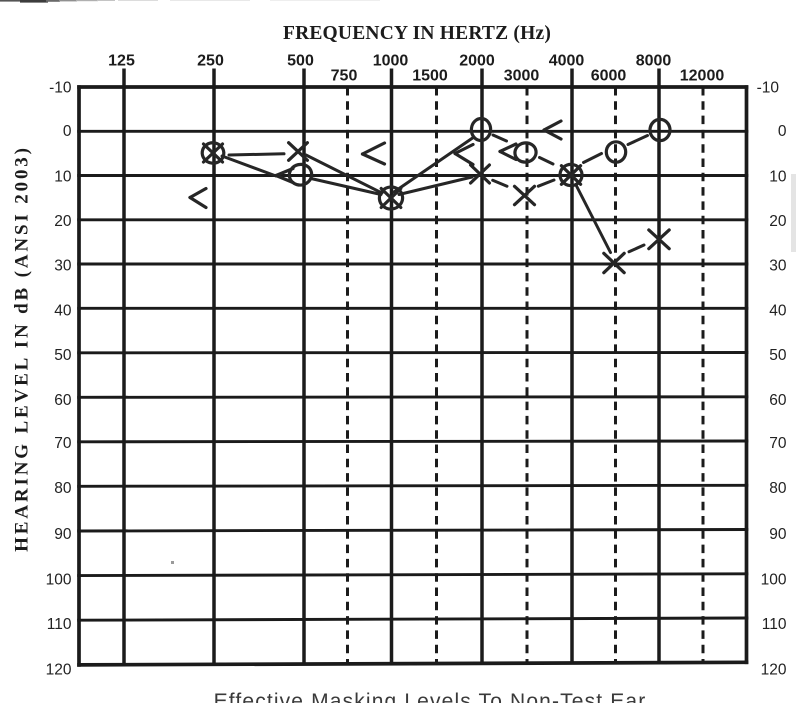  What do you see at coordinates (654, 61) in the screenshot?
I see `svg-text: 8000` at bounding box center [654, 61].